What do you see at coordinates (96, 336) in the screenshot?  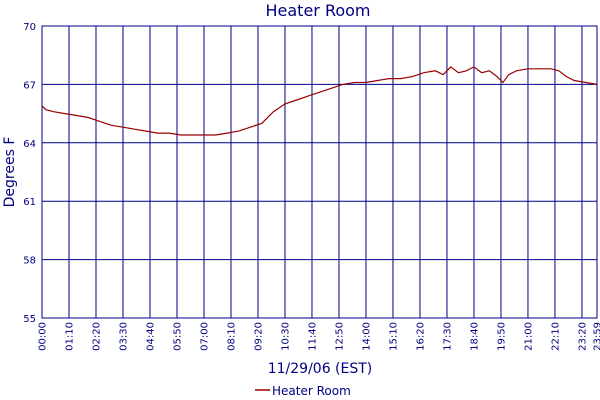 I see `x-tick-label: 02:20` at bounding box center [96, 336].